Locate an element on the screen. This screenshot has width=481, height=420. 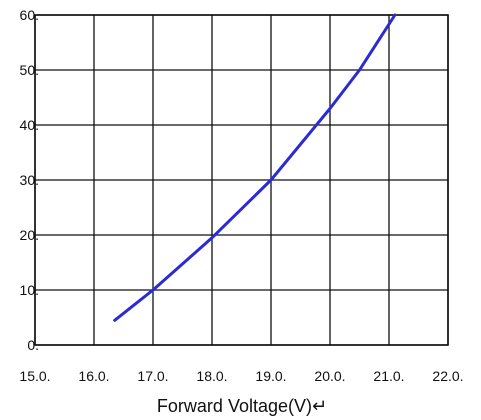
x-tick-label: 15.0. is located at coordinates (34, 376).